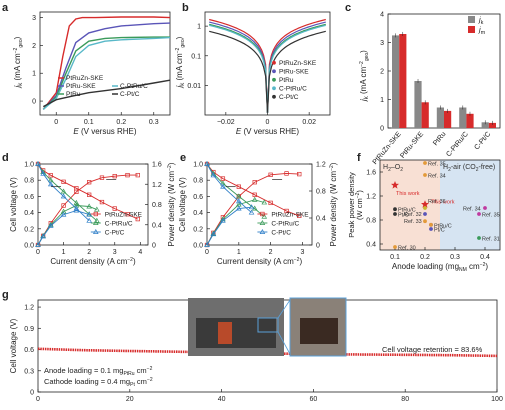  Describe the element at coordinates (443, 226) in the screenshot. I see `point-label: PtRu/C` at that location.